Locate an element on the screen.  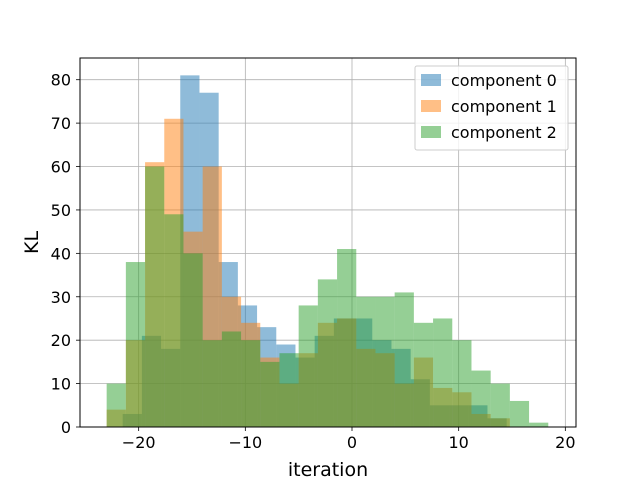
y-tick-label-3: 30 is located at coordinates (61, 297).